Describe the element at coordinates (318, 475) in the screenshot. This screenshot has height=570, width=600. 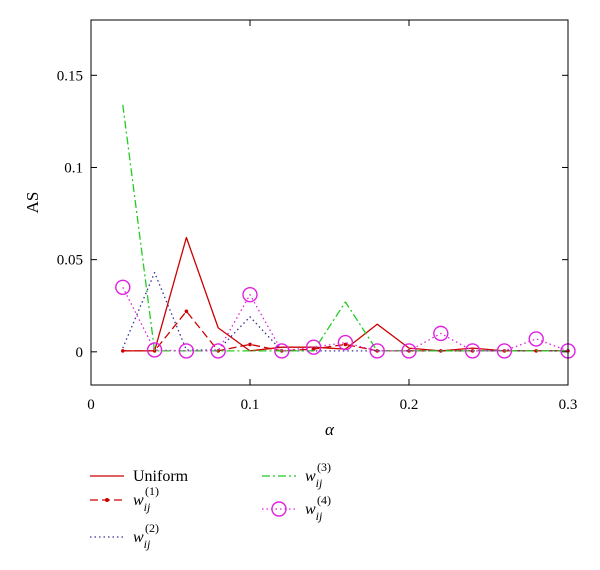
I see `legend-entry-4-label: wij (3)` at that location.